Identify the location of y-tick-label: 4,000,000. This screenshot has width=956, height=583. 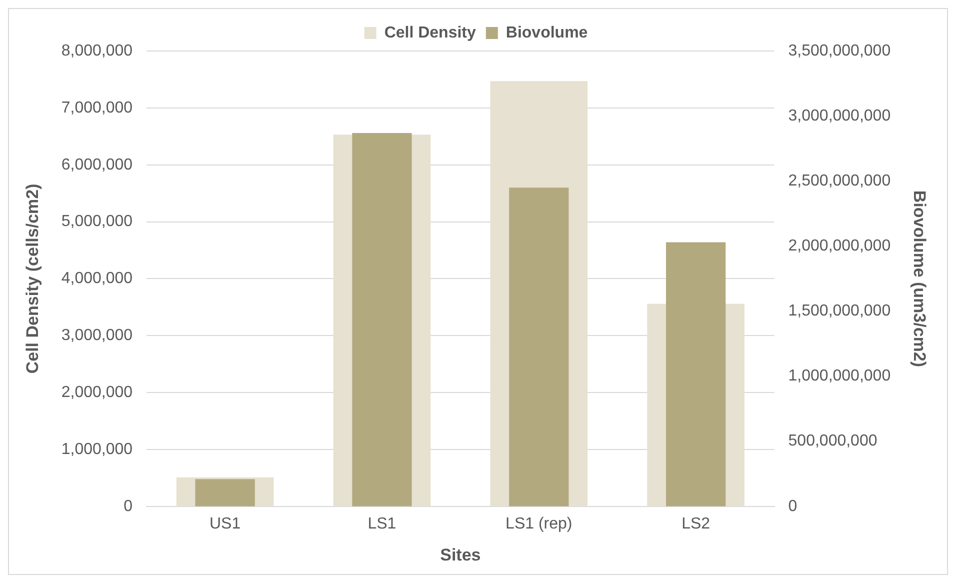
(97, 279).